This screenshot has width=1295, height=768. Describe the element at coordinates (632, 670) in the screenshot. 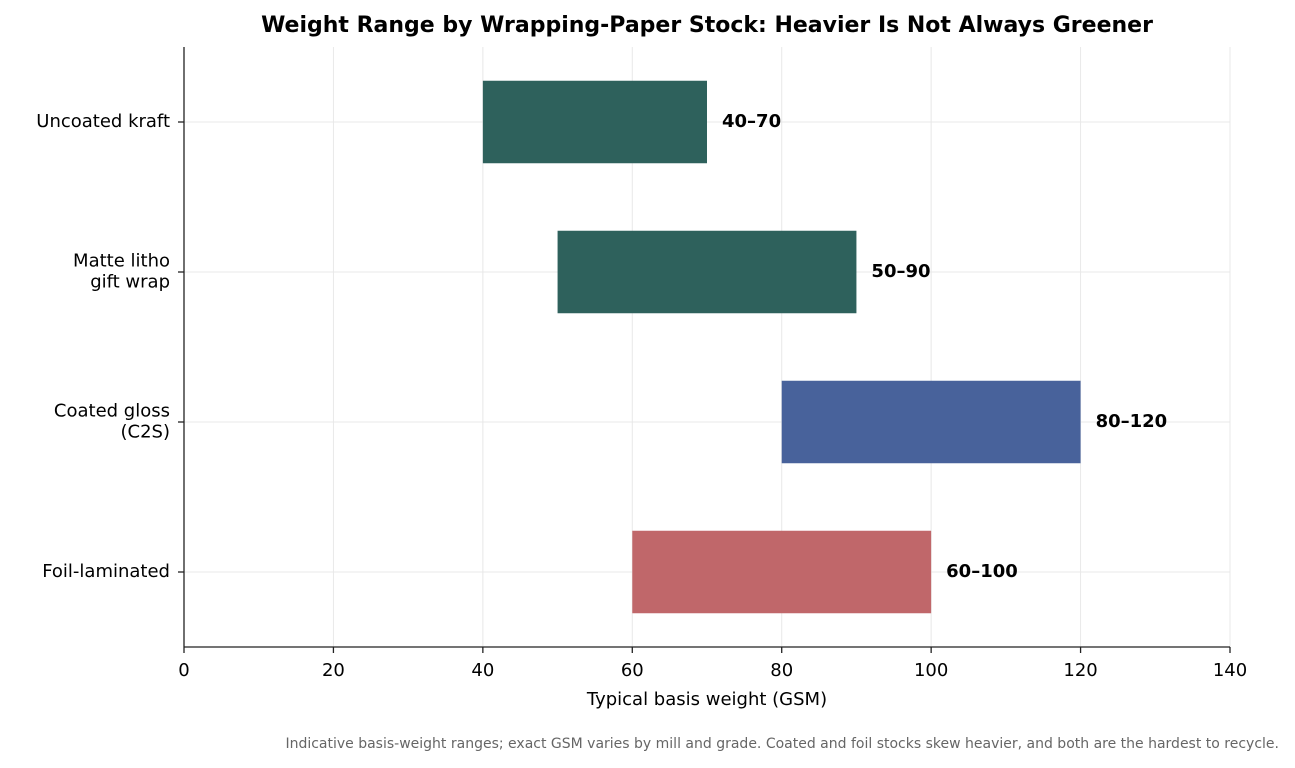

I see `x-tick-label: 60` at that location.